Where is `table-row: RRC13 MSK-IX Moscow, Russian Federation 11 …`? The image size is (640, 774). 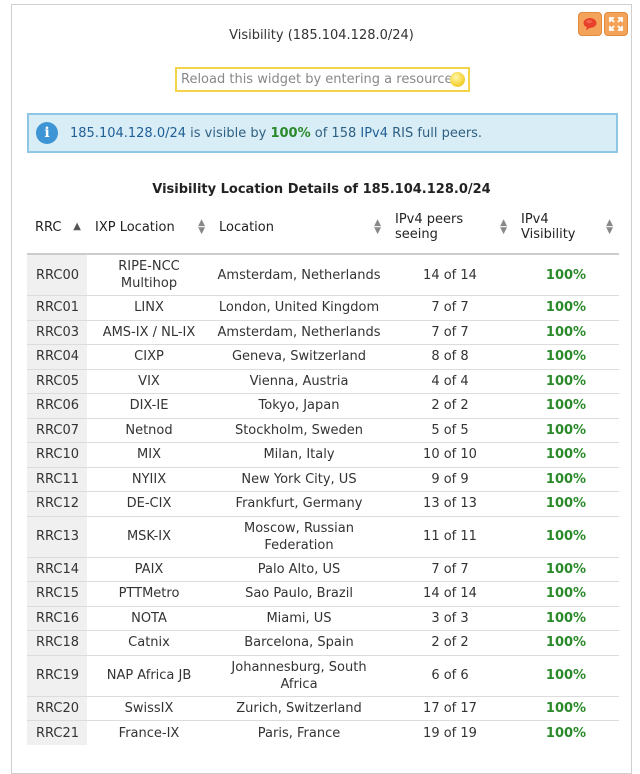
table-row: RRC13 MSK-IX Moscow, Russian Federation 11 … is located at coordinates (323, 536).